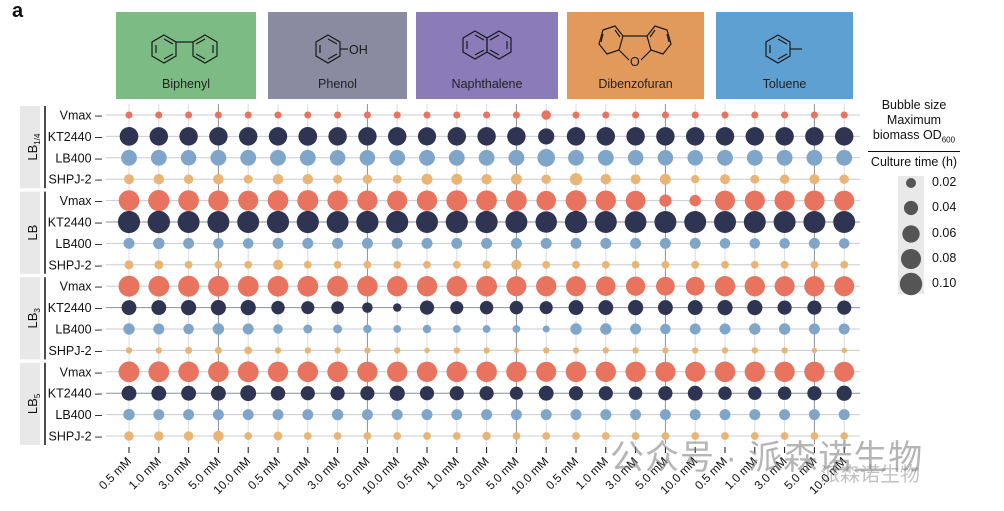 The width and height of the screenshot is (1004, 511). Describe the element at coordinates (948, 140) in the screenshot. I see `legend-line3-sub: 600` at that location.